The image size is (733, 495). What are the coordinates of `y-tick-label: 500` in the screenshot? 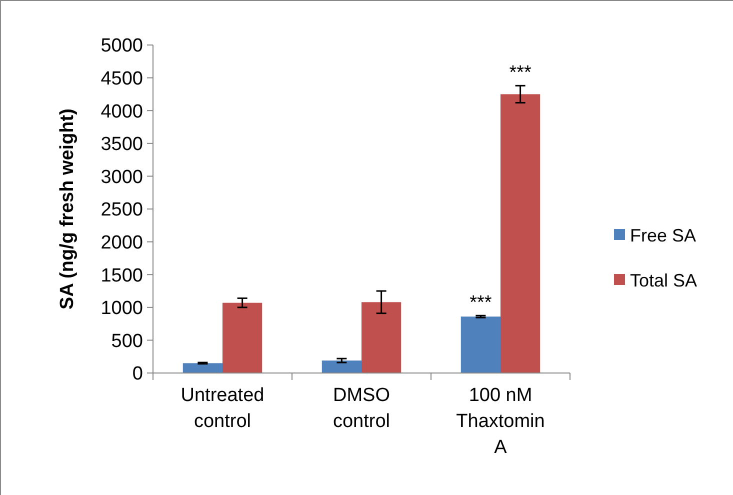 It's located at (127, 341).